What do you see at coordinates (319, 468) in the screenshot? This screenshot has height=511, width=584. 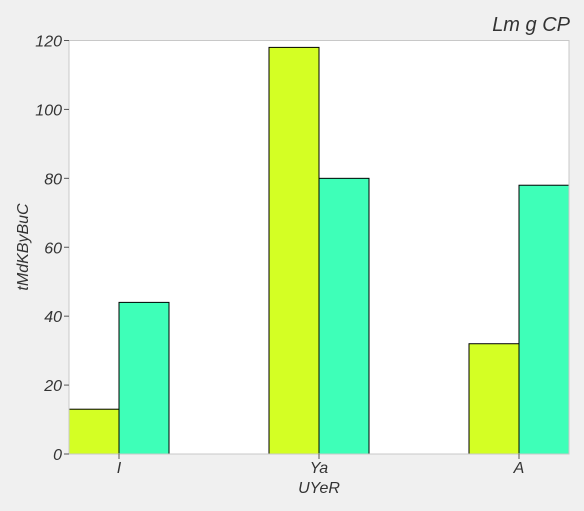 I see `x-tick-label: Ya` at bounding box center [319, 468].